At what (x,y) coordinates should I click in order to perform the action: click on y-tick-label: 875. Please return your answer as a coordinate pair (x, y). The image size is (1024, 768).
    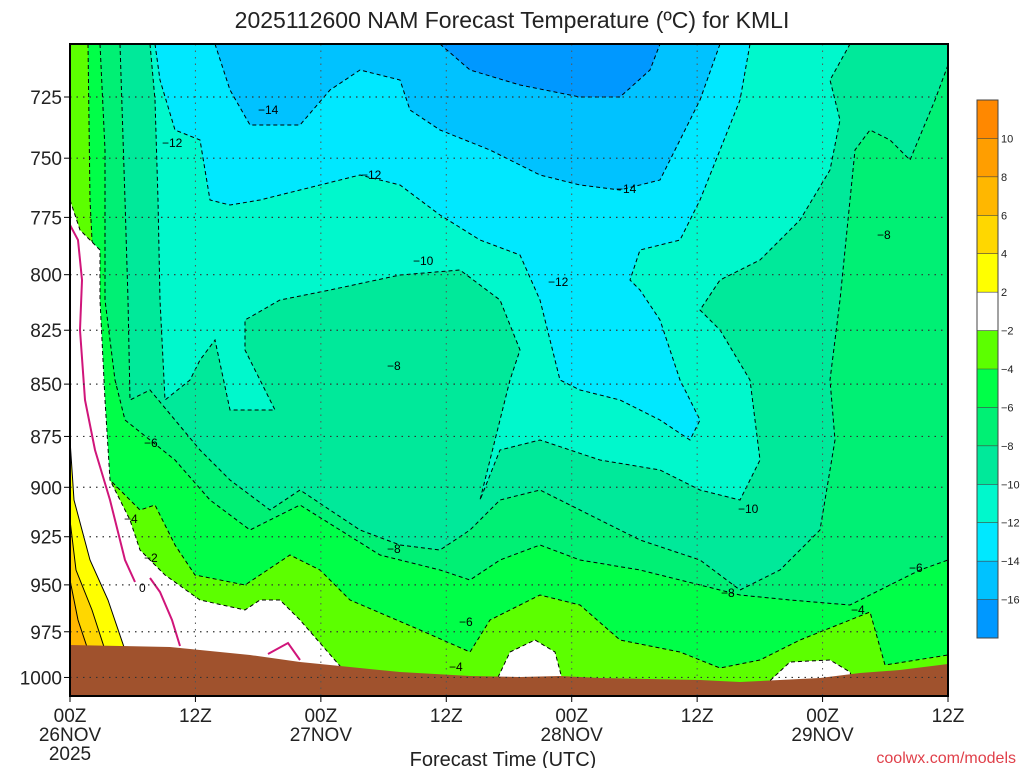
    Looking at the image, I should click on (46, 437).